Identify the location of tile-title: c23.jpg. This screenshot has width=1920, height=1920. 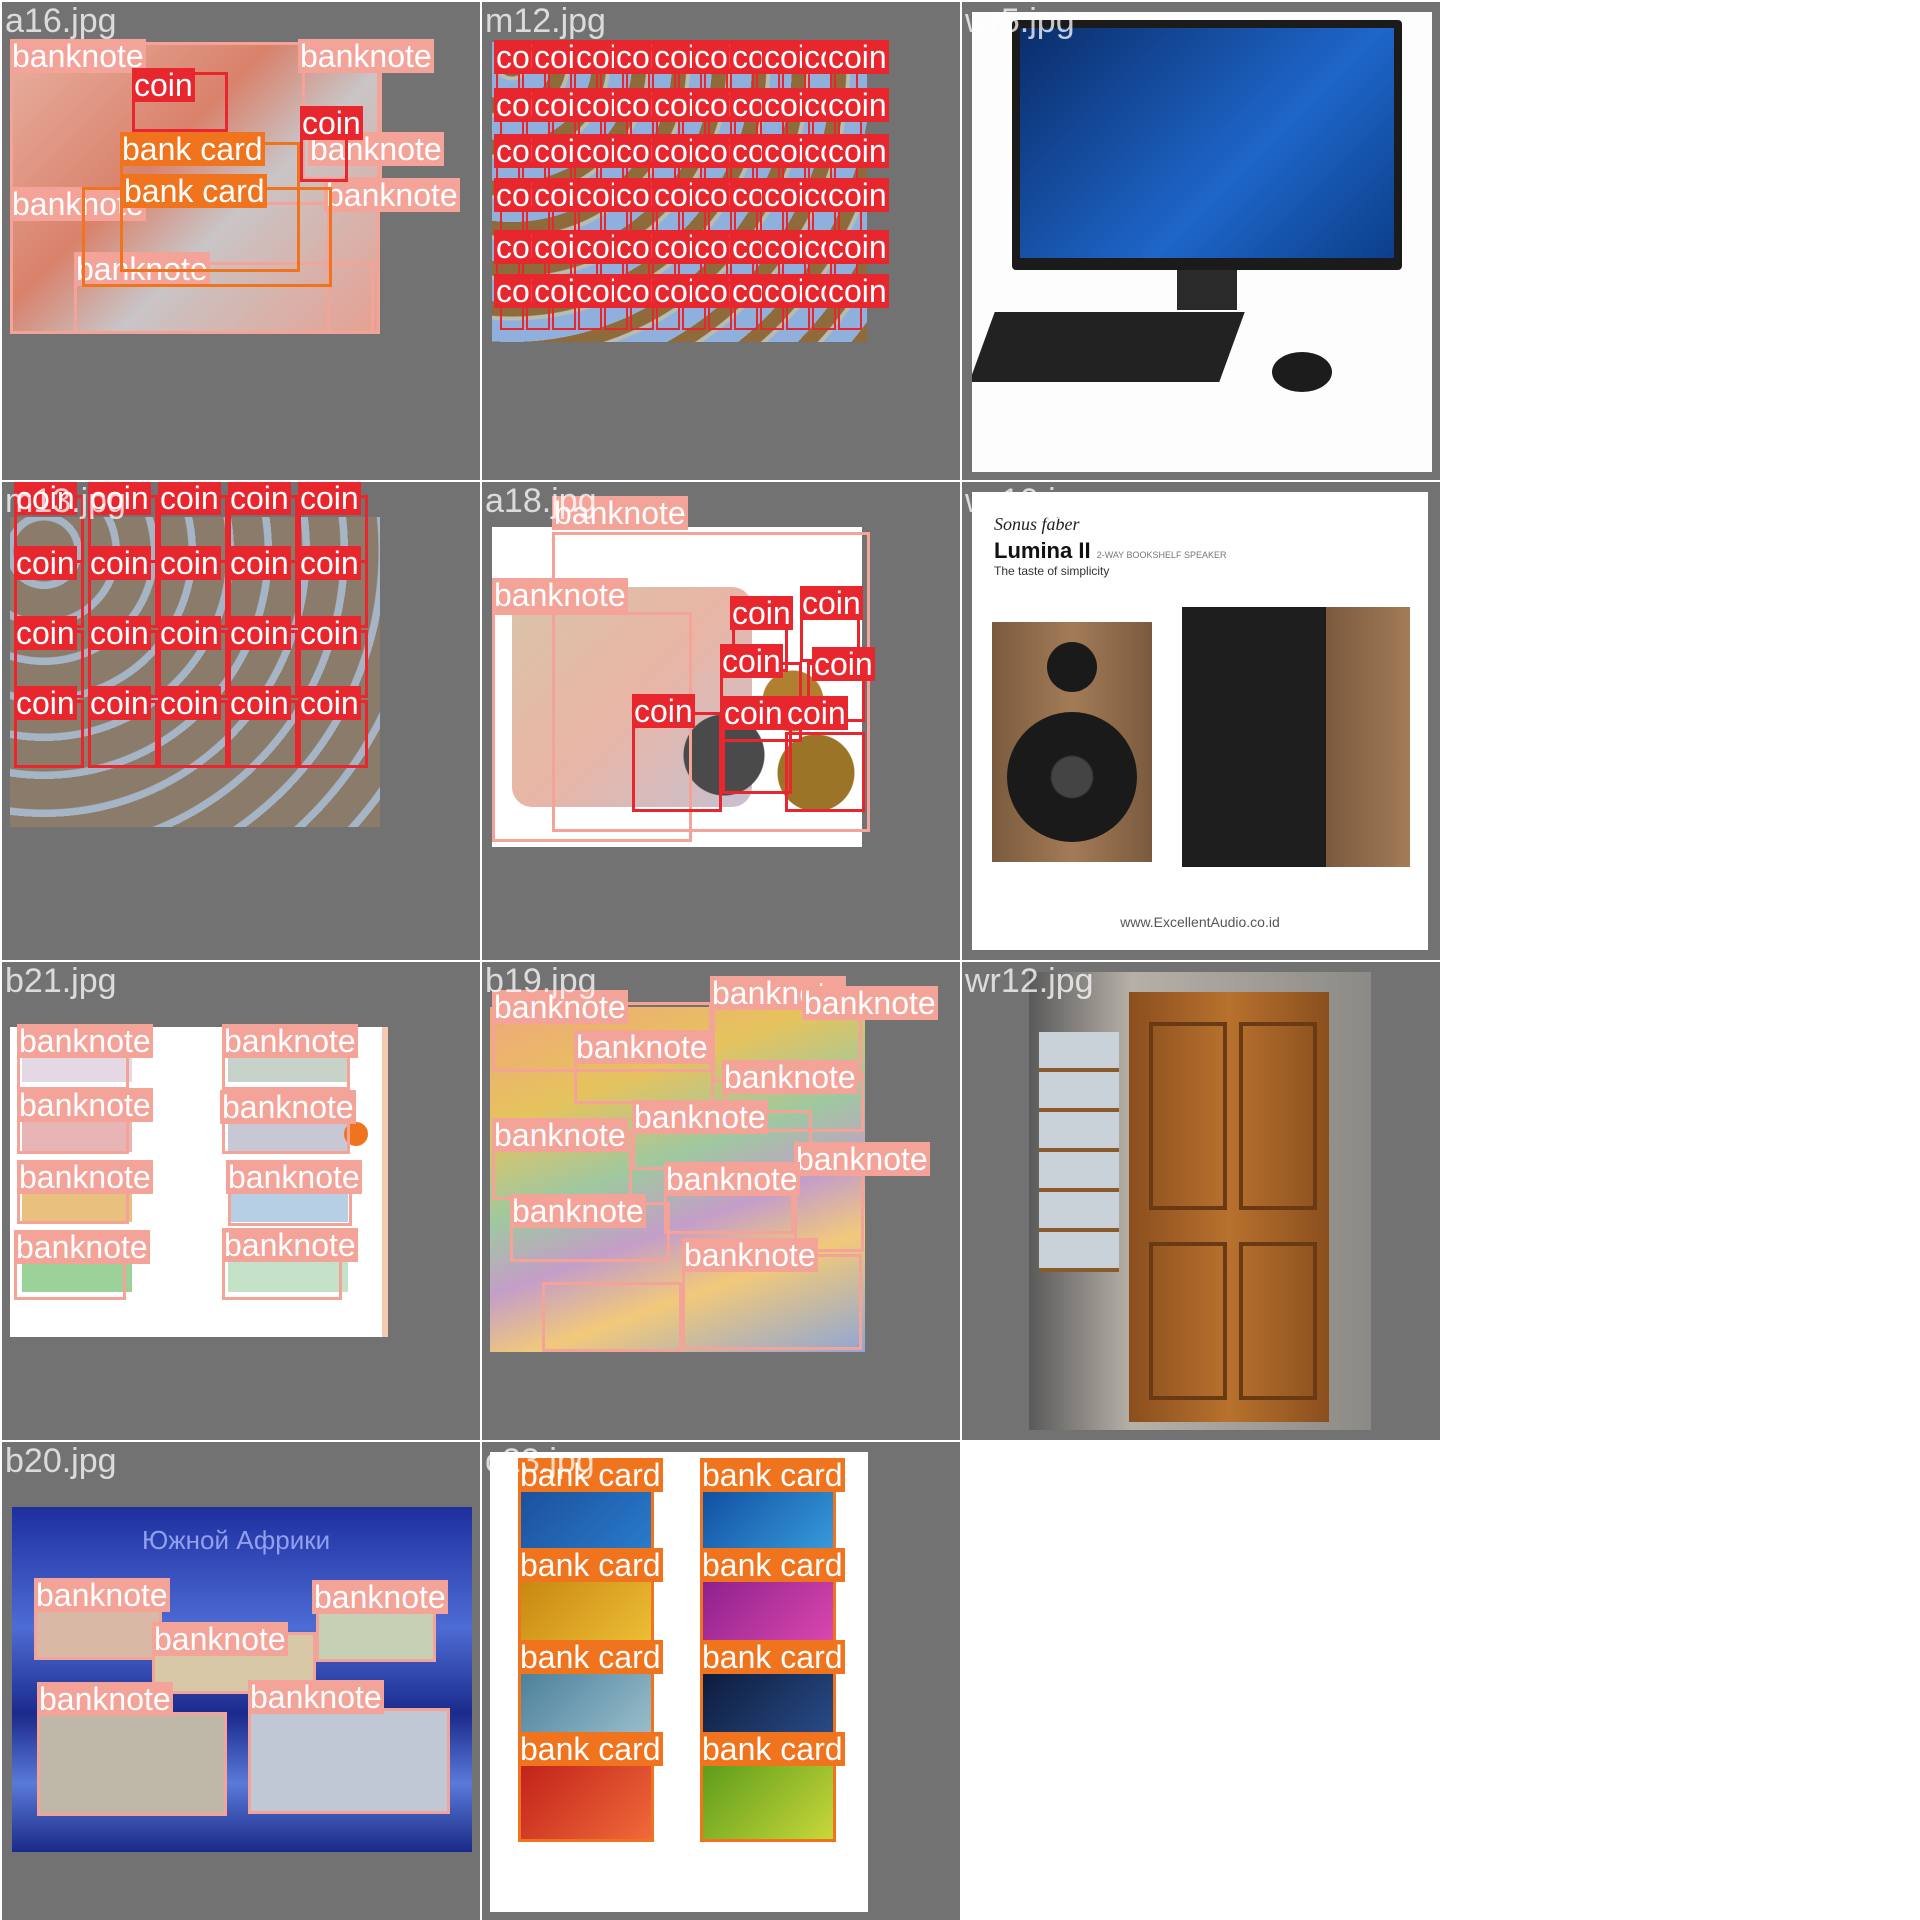
(540, 1461).